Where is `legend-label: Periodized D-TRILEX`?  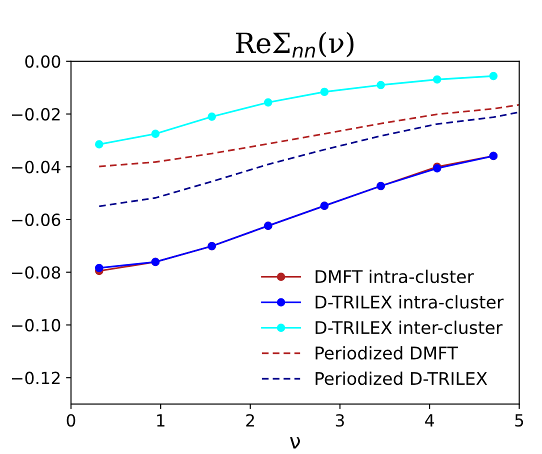
legend-label: Periodized D-TRILEX is located at coordinates (402, 379).